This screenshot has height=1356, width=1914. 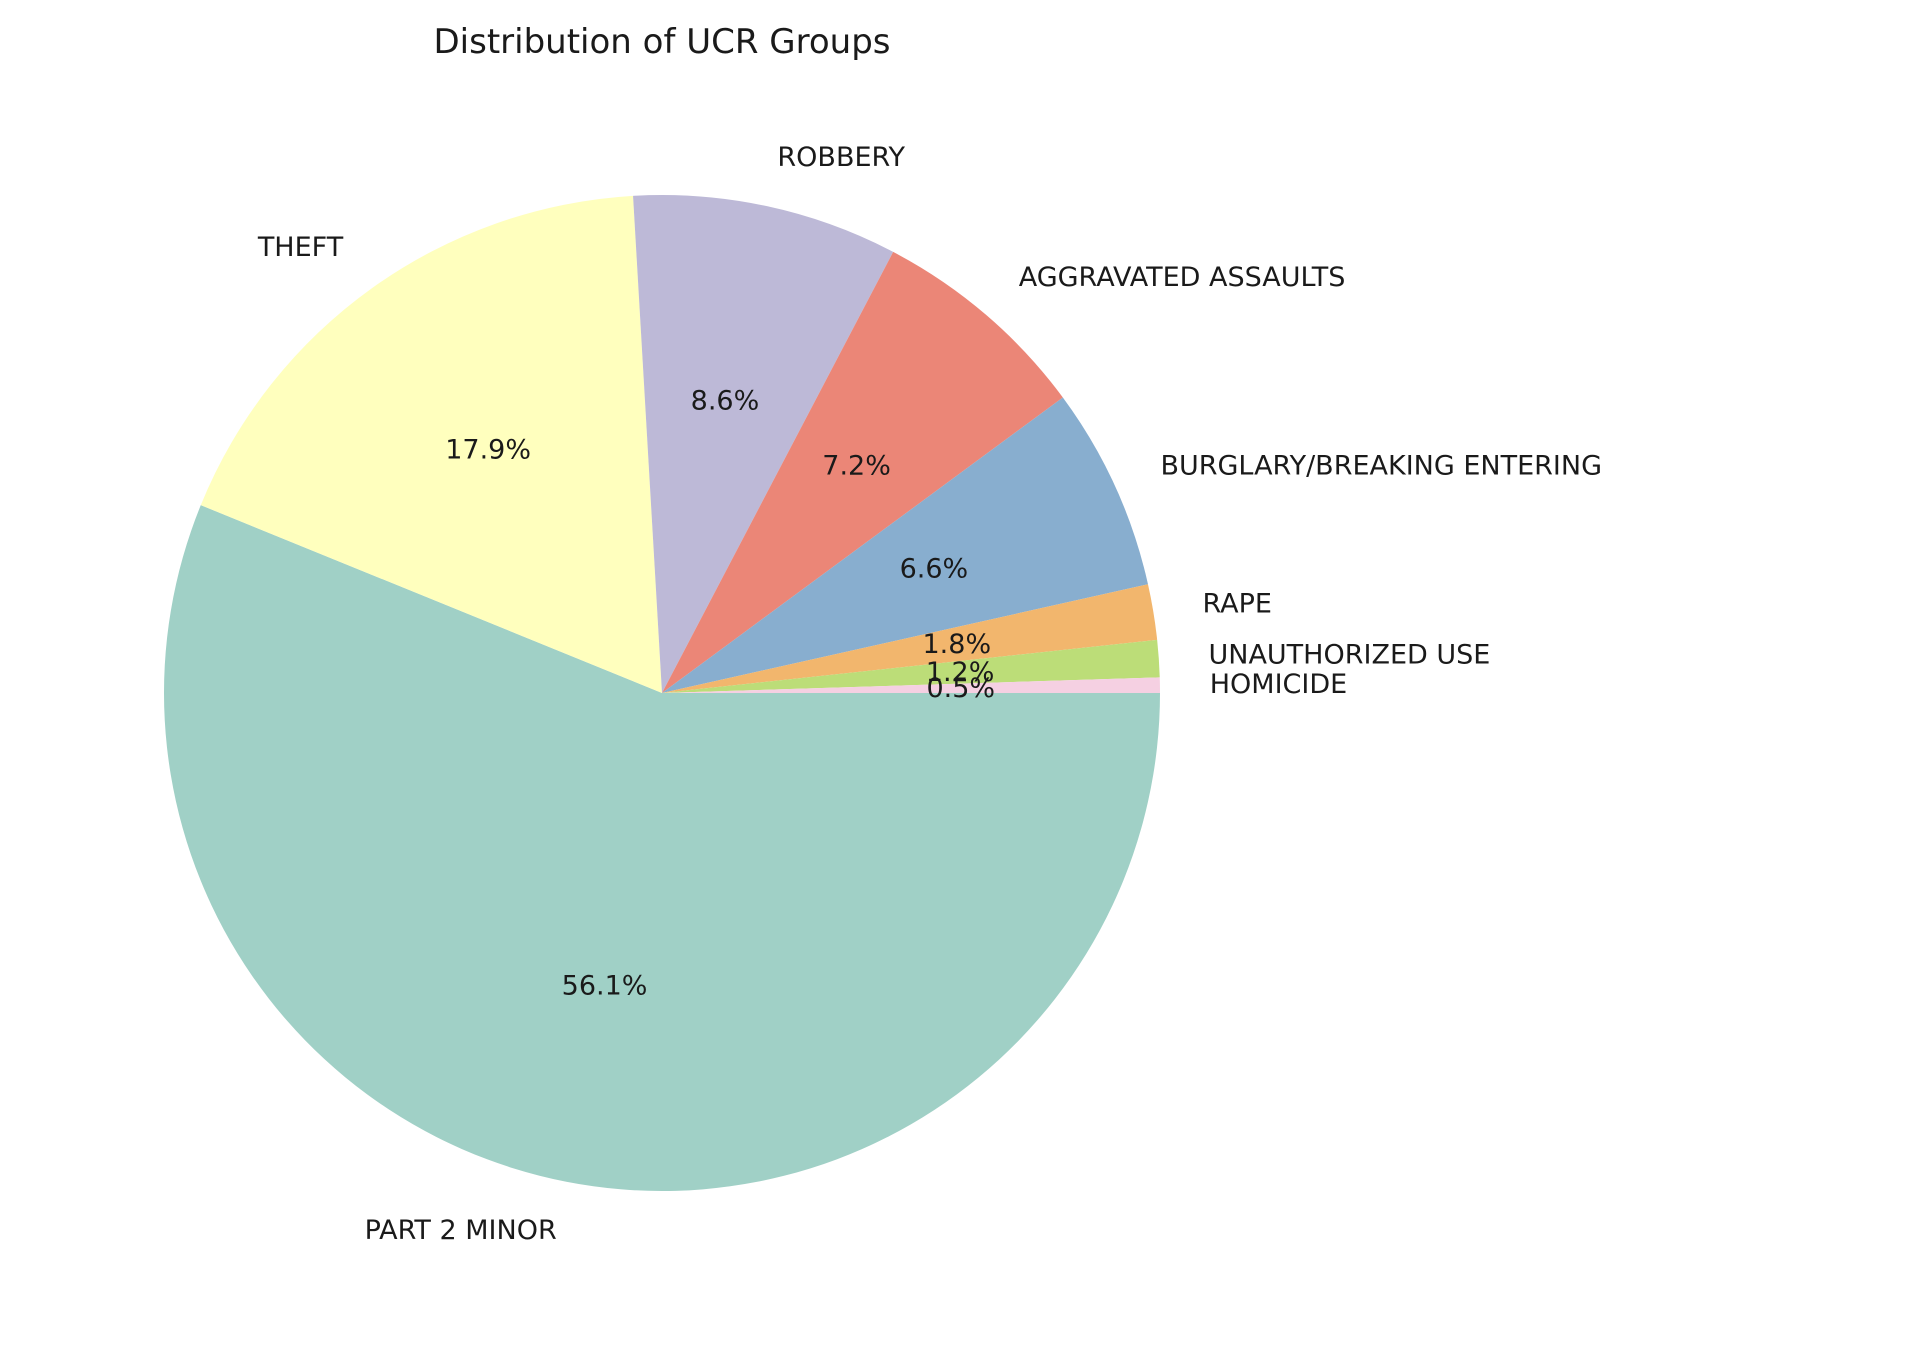 I want to click on category-label-burglary-breaking-entering: BURGLARY/BREAKING ENTERING, so click(x=1381, y=465).